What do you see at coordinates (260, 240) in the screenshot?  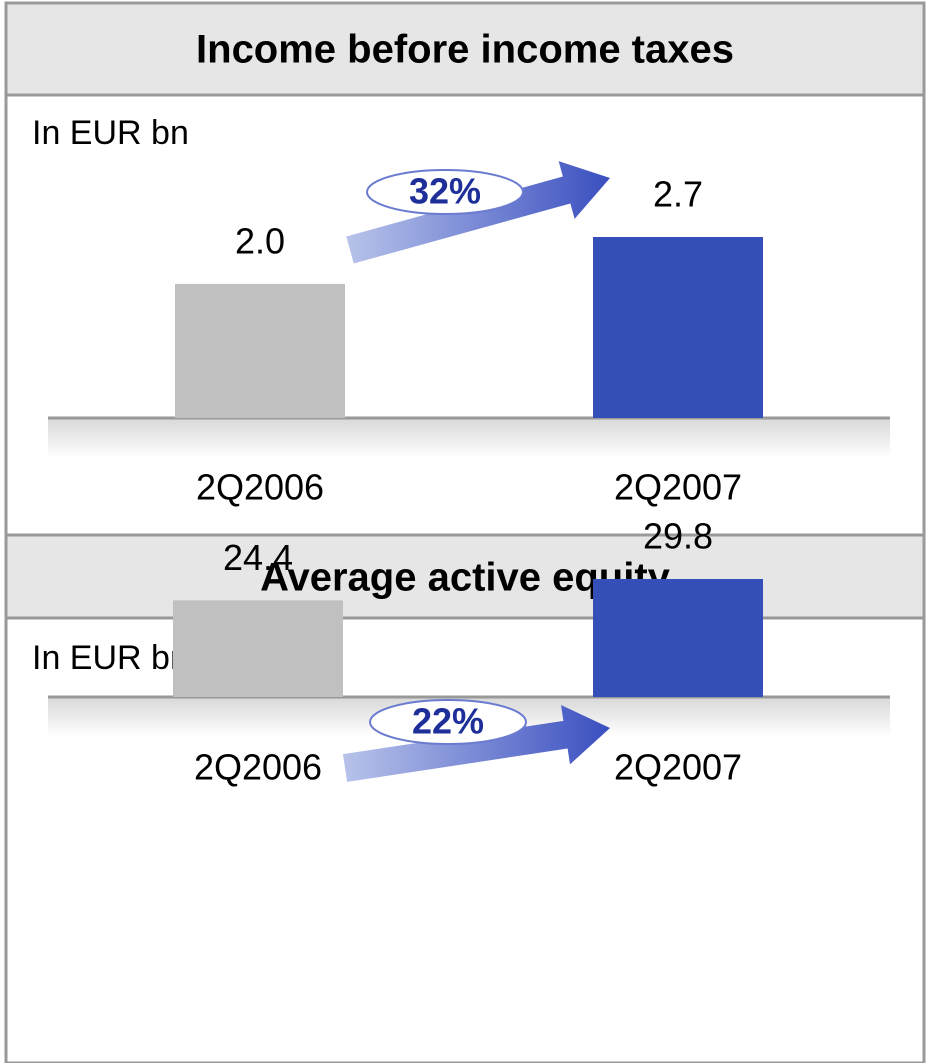 I see `value-label: 2.0` at bounding box center [260, 240].